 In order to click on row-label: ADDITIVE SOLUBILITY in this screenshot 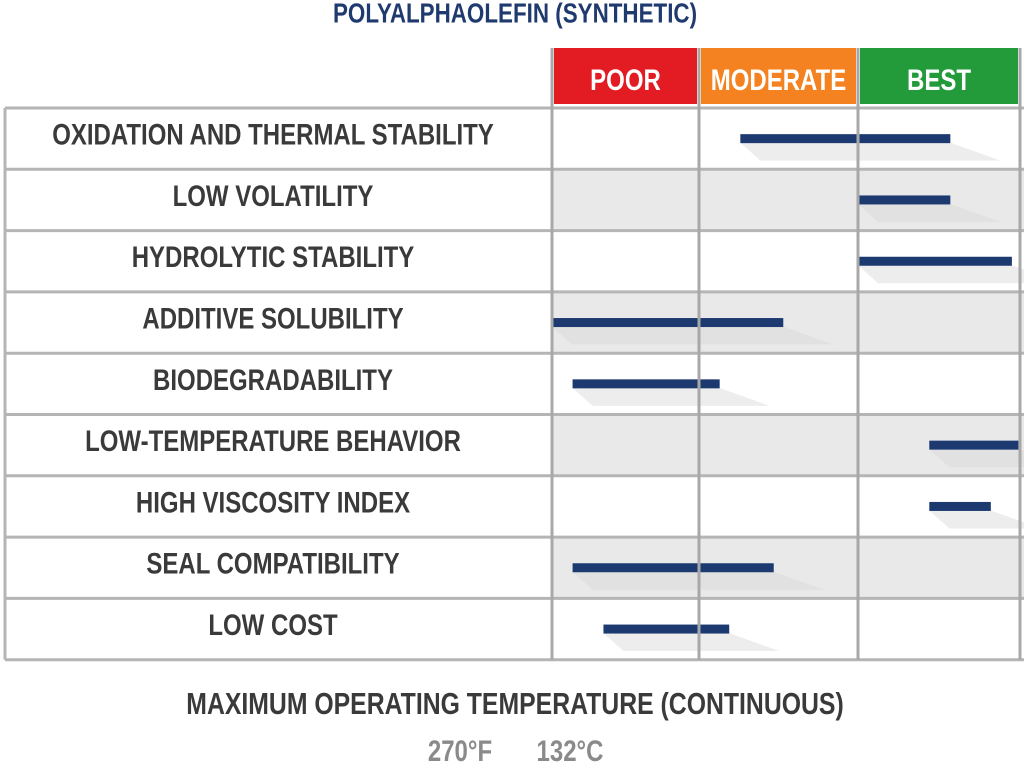, I will do `click(272, 318)`.